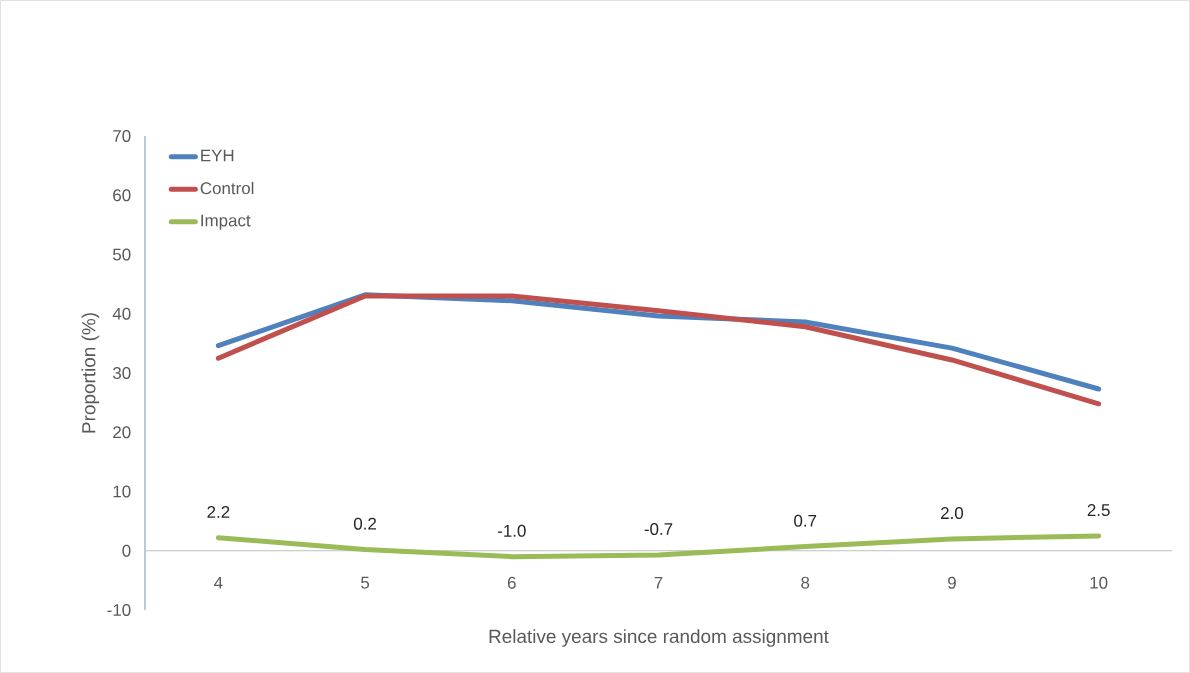 The width and height of the screenshot is (1190, 673). I want to click on legend-label: Control, so click(227, 188).